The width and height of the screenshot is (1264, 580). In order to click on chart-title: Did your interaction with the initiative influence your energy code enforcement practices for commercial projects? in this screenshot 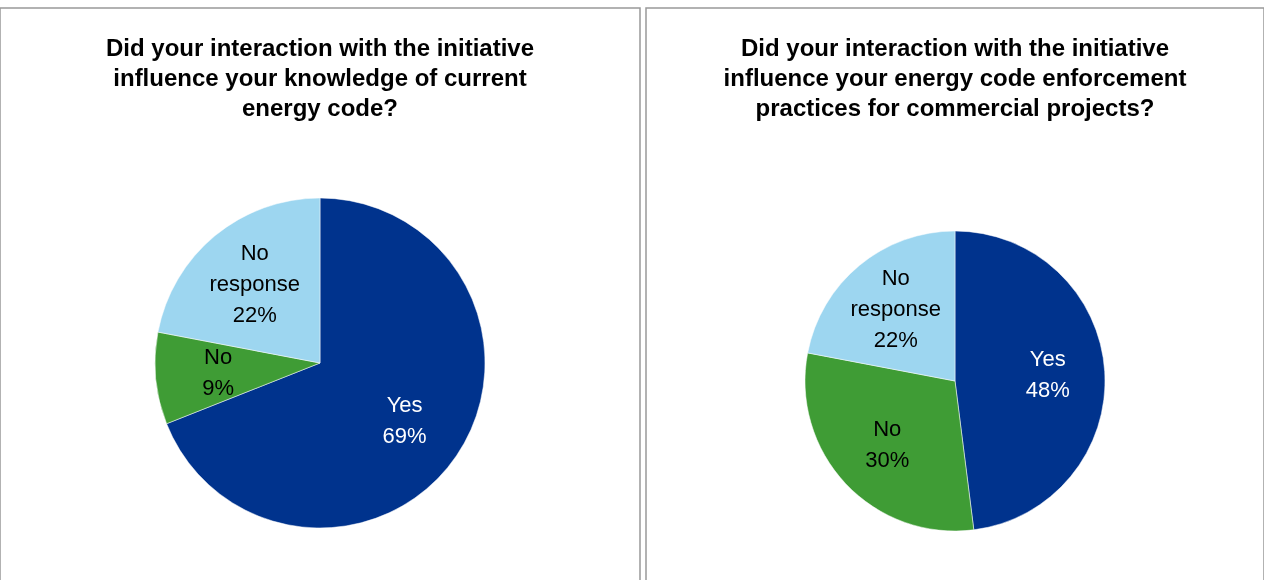, I will do `click(955, 77)`.